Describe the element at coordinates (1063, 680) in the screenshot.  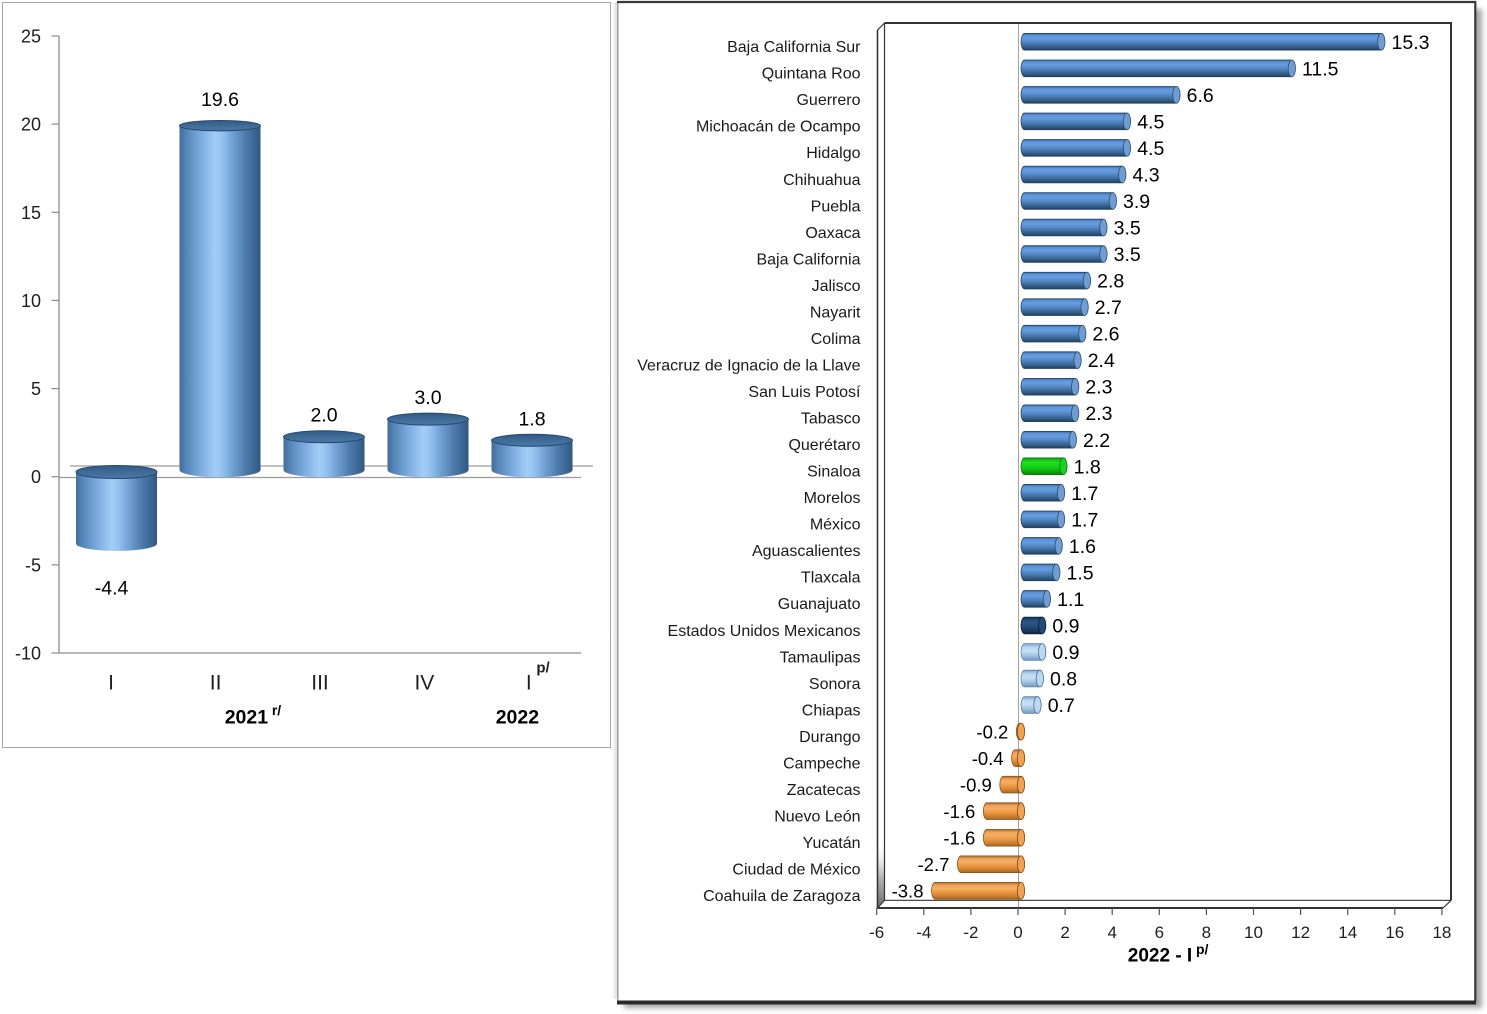
I see `svg-text: 0.8` at that location.